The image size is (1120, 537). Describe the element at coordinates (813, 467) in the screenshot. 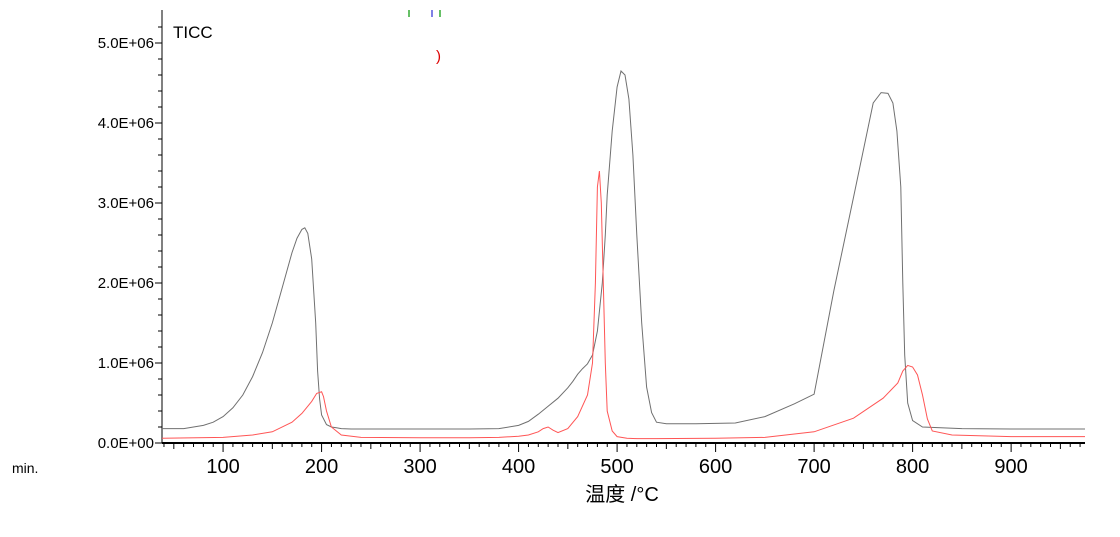

I see `x-tick-label: 700` at that location.